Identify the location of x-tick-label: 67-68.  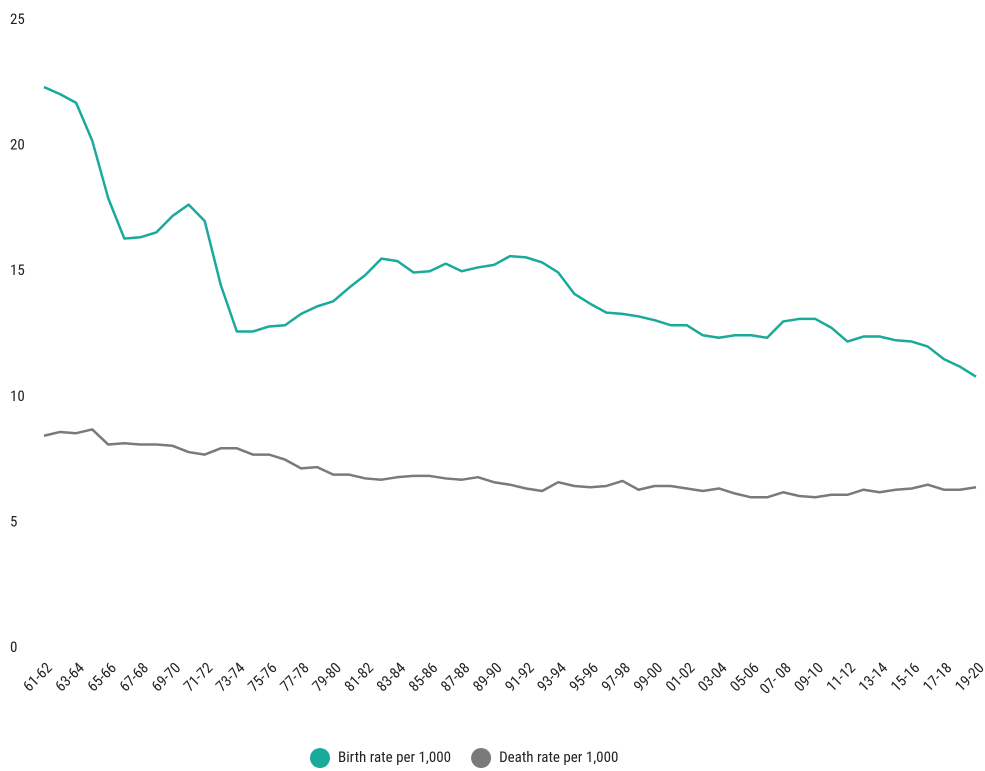
(134, 677).